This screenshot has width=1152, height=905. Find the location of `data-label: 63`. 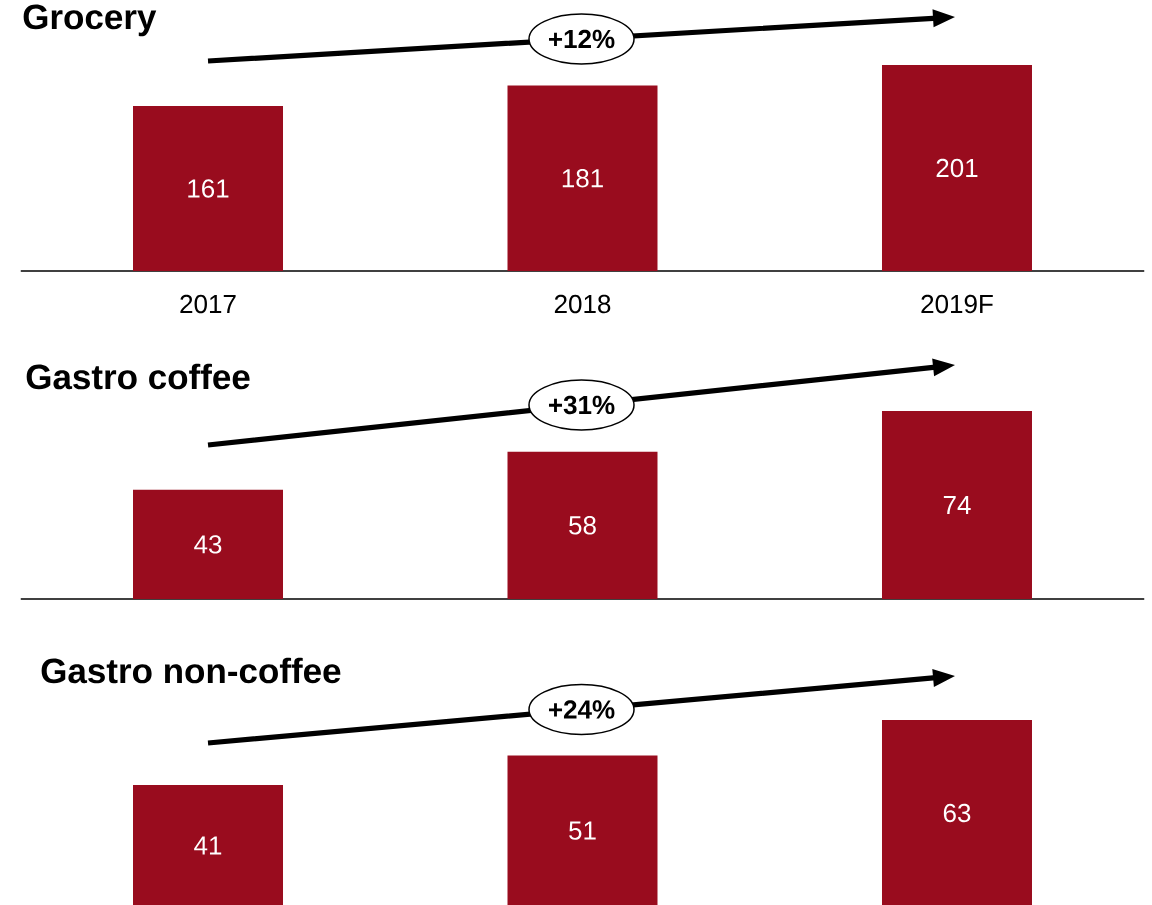

data-label: 63 is located at coordinates (957, 813).